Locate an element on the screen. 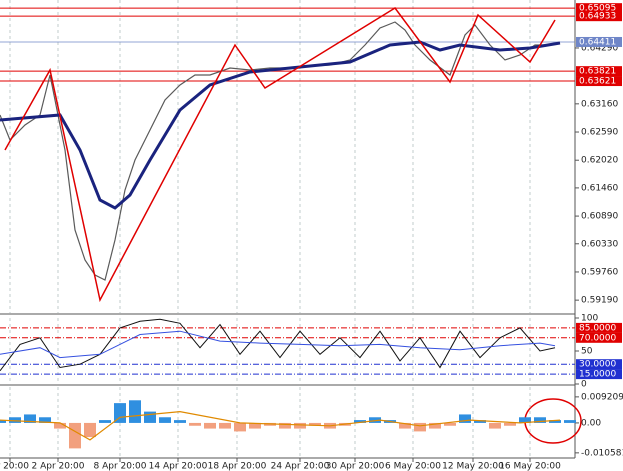 This screenshot has height=471, width=623. level-label: 0.63821 is located at coordinates (597, 72).